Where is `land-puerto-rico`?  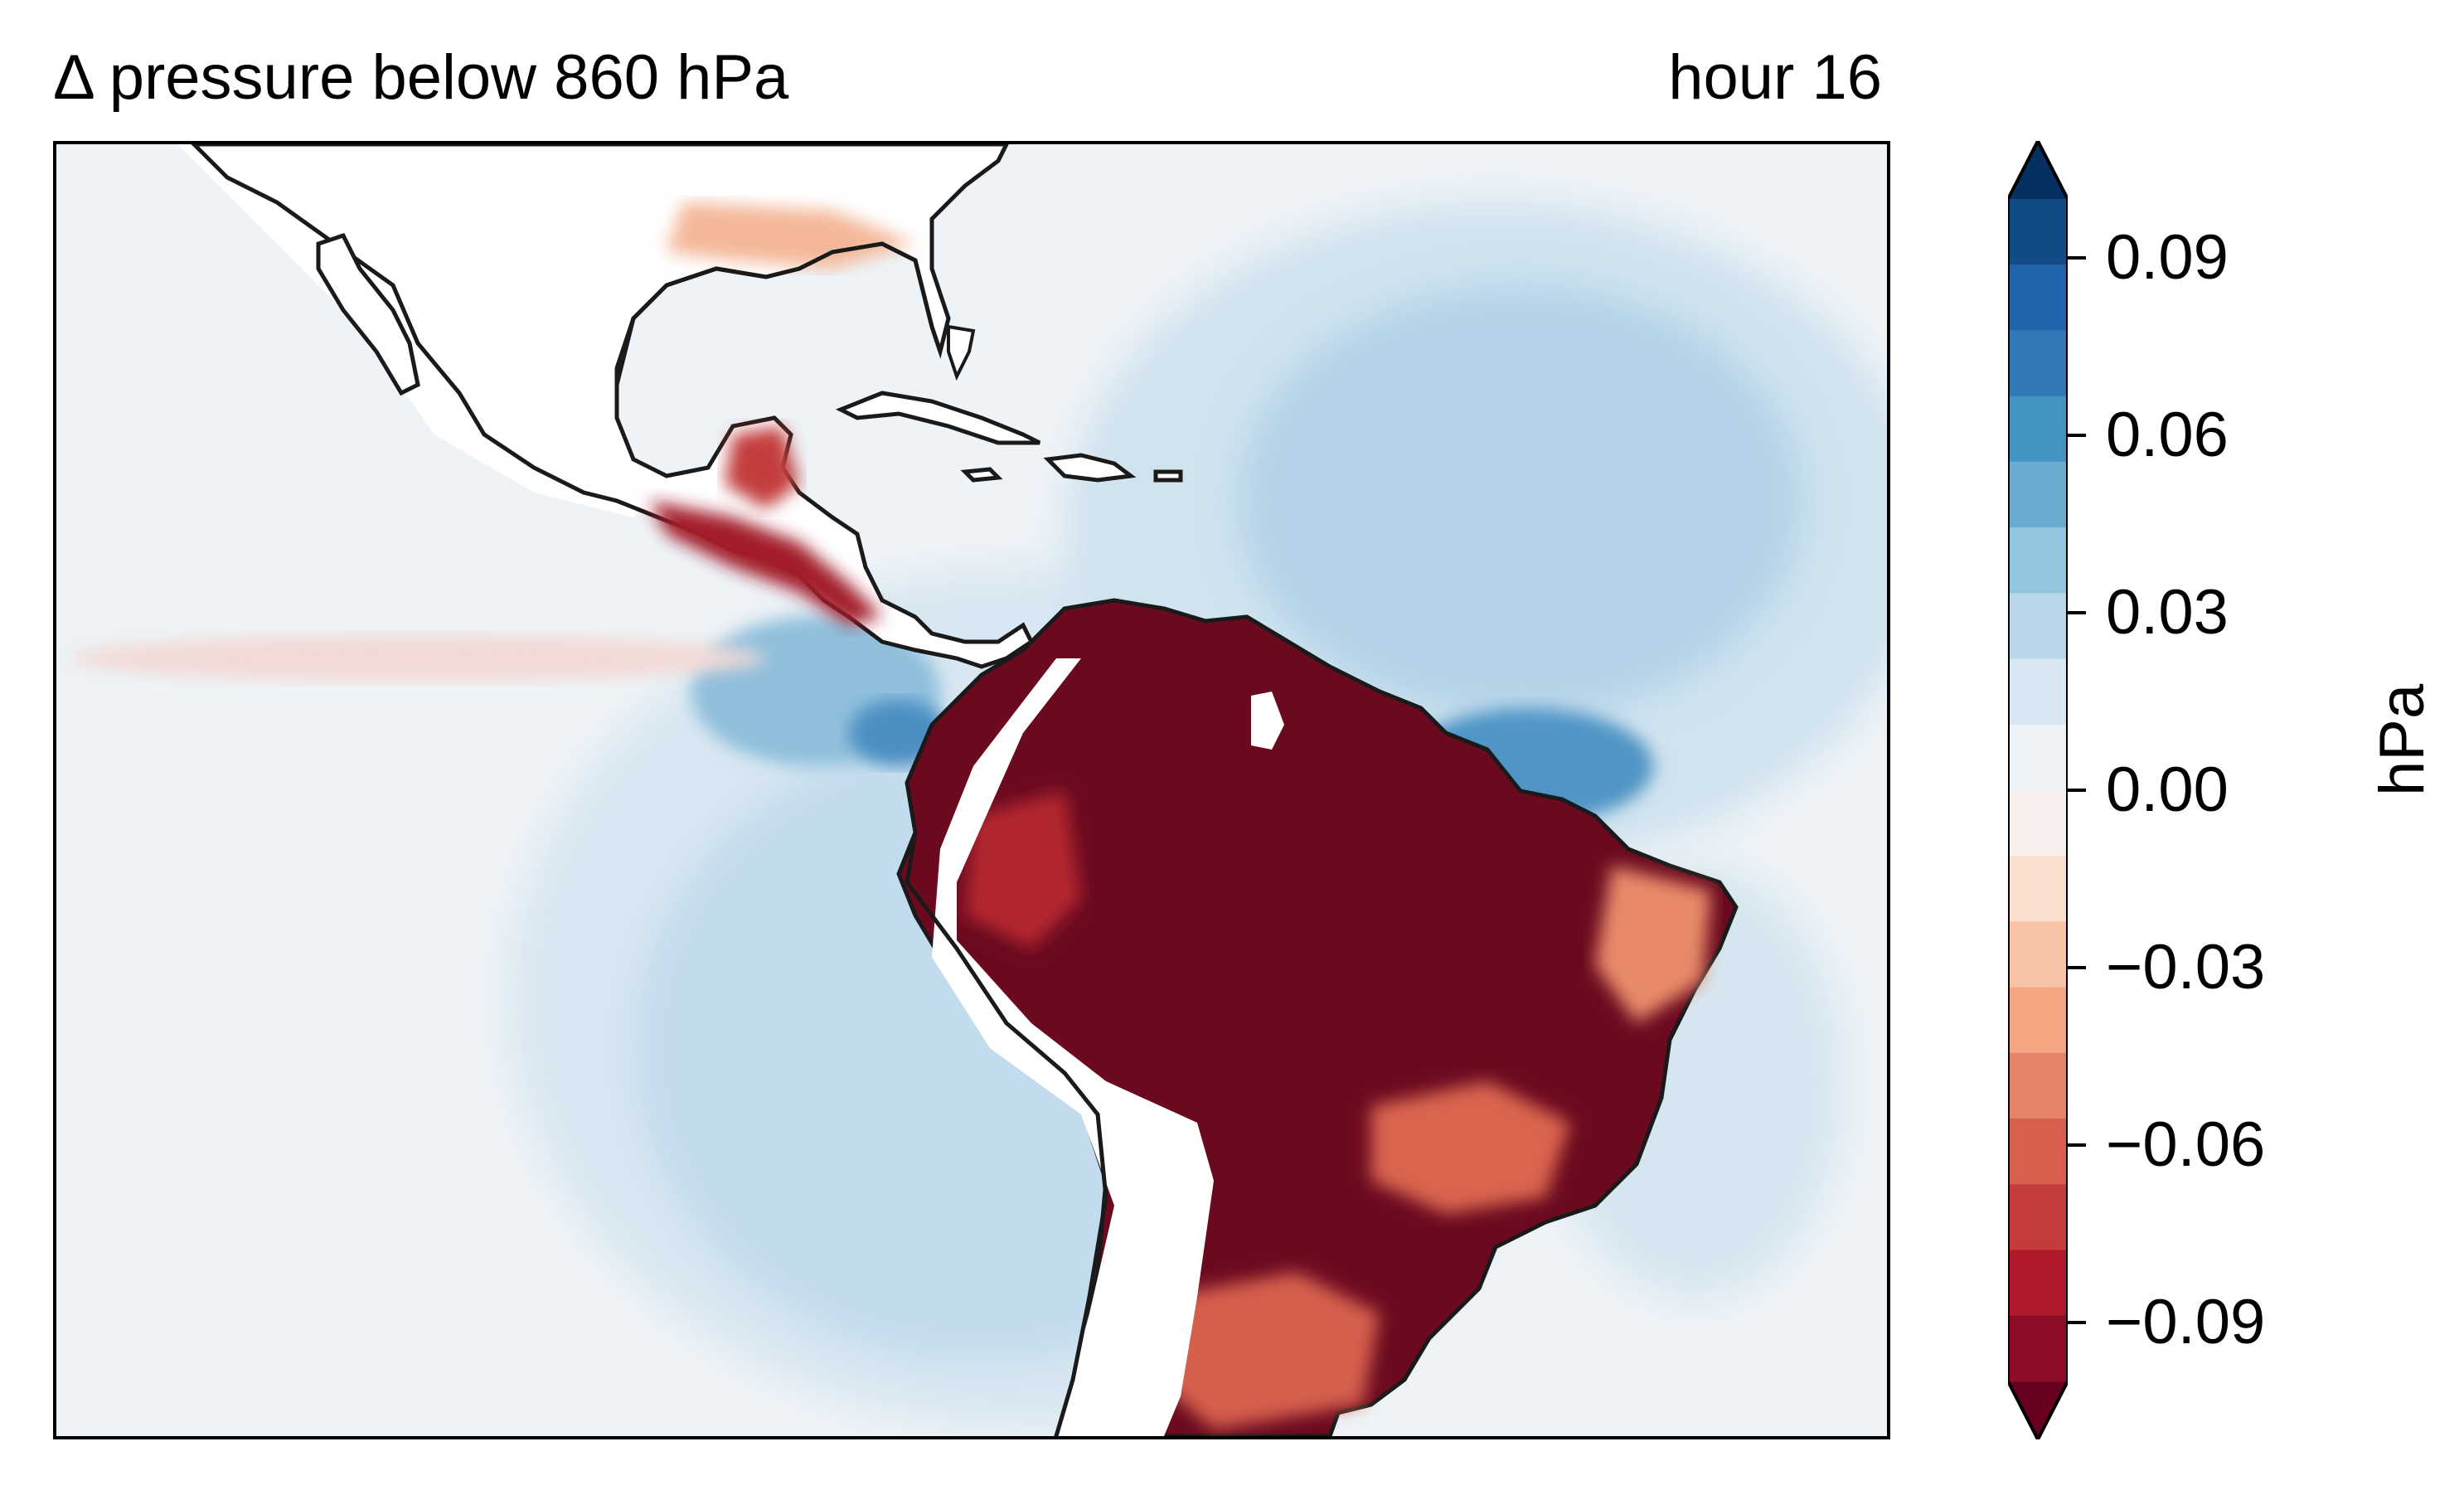 land-puerto-rico is located at coordinates (1168, 476).